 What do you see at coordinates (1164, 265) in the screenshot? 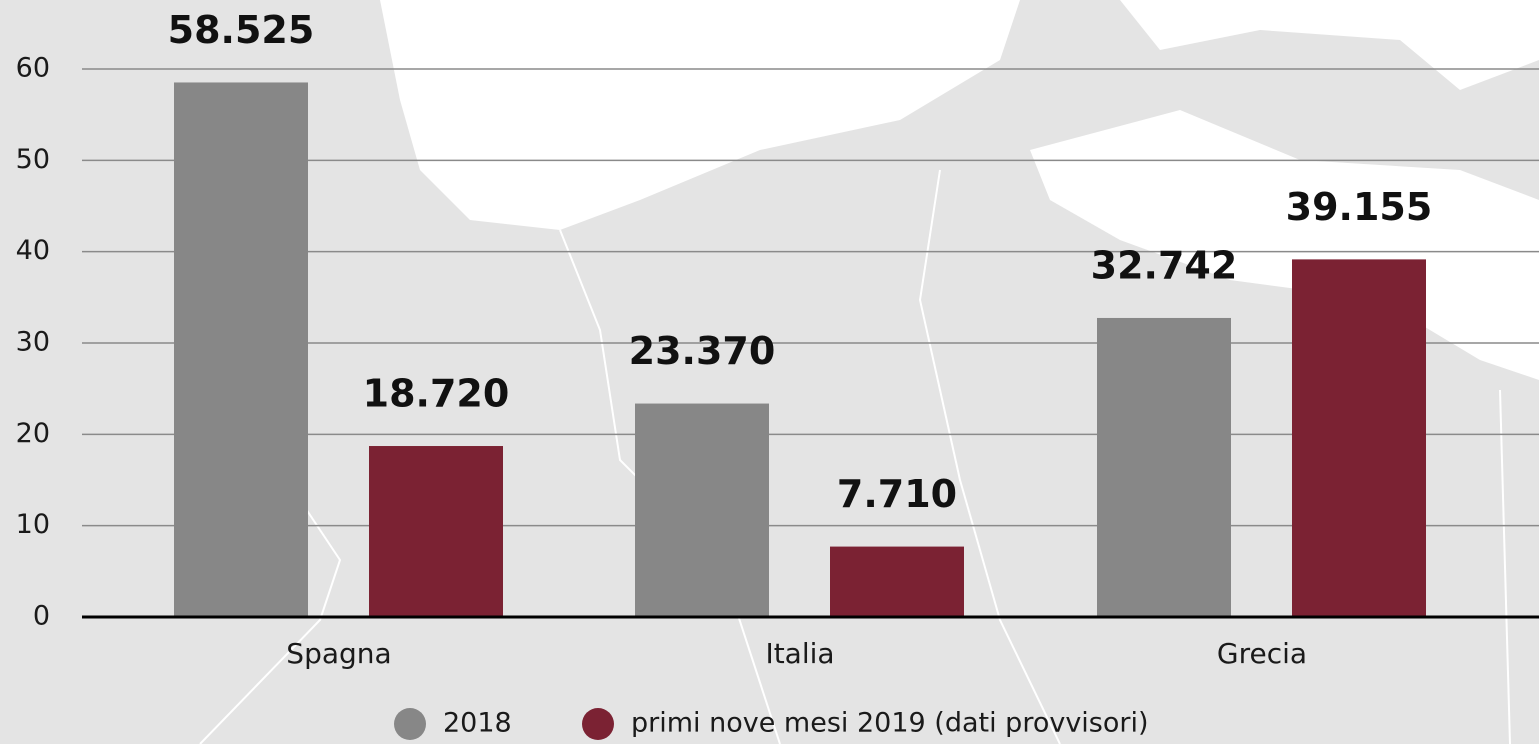
I see `value-label: 32.742` at bounding box center [1164, 265].